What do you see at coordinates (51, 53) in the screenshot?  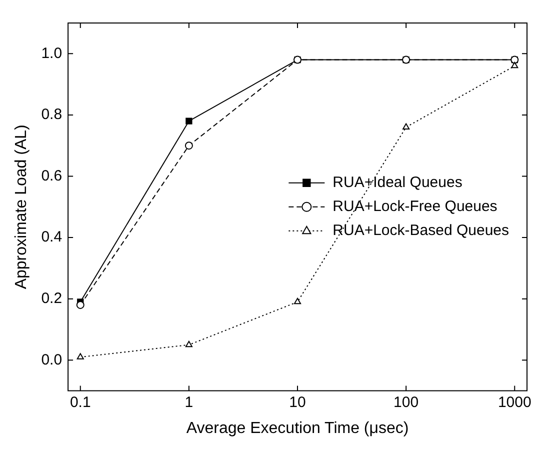 I see `y-tick-label: 1.0` at bounding box center [51, 53].